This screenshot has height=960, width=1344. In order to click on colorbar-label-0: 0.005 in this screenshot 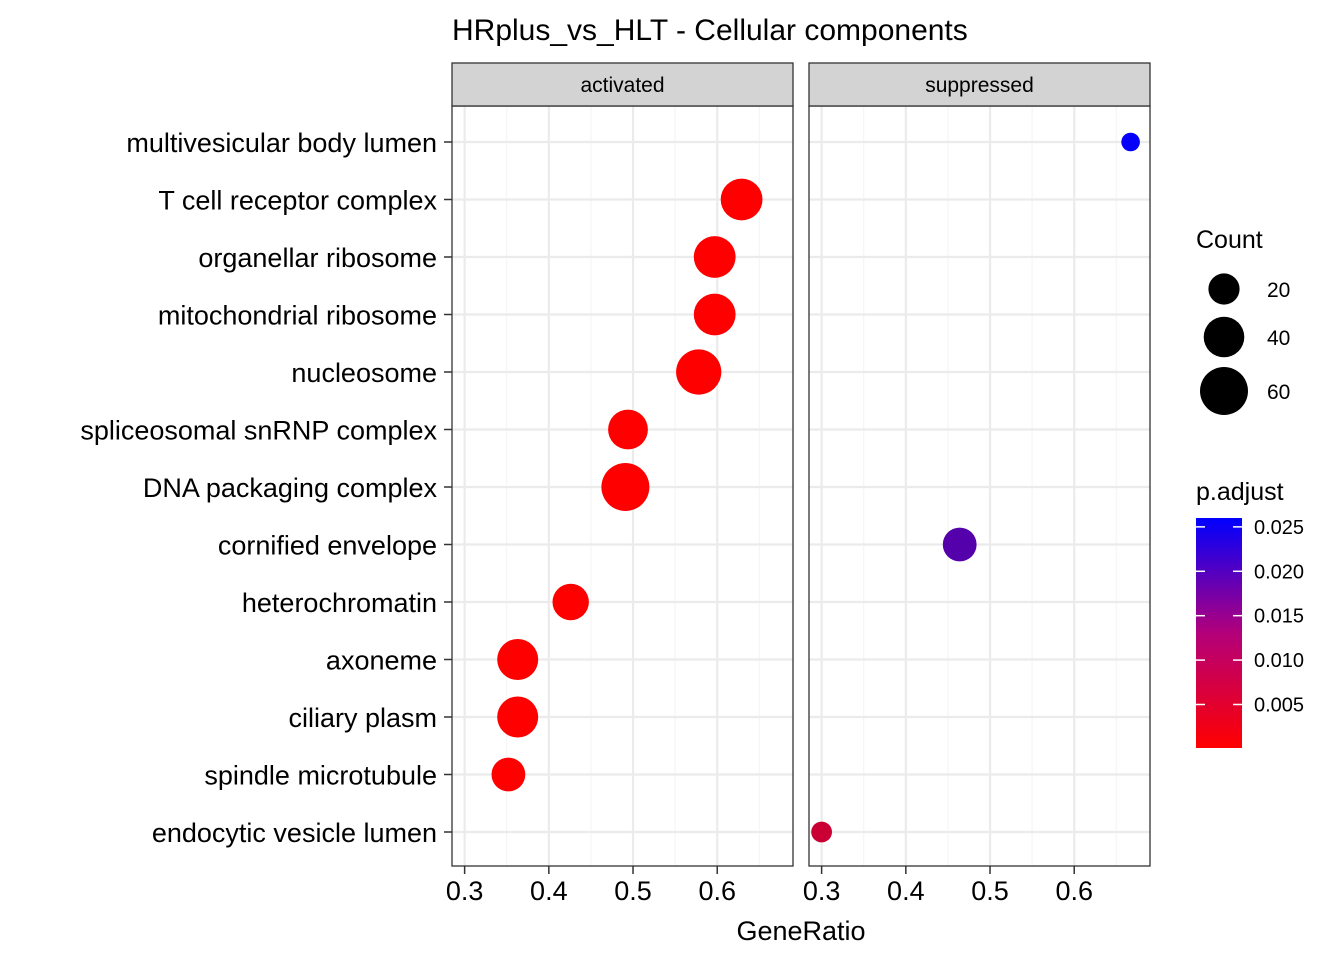, I will do `click(1279, 705)`.